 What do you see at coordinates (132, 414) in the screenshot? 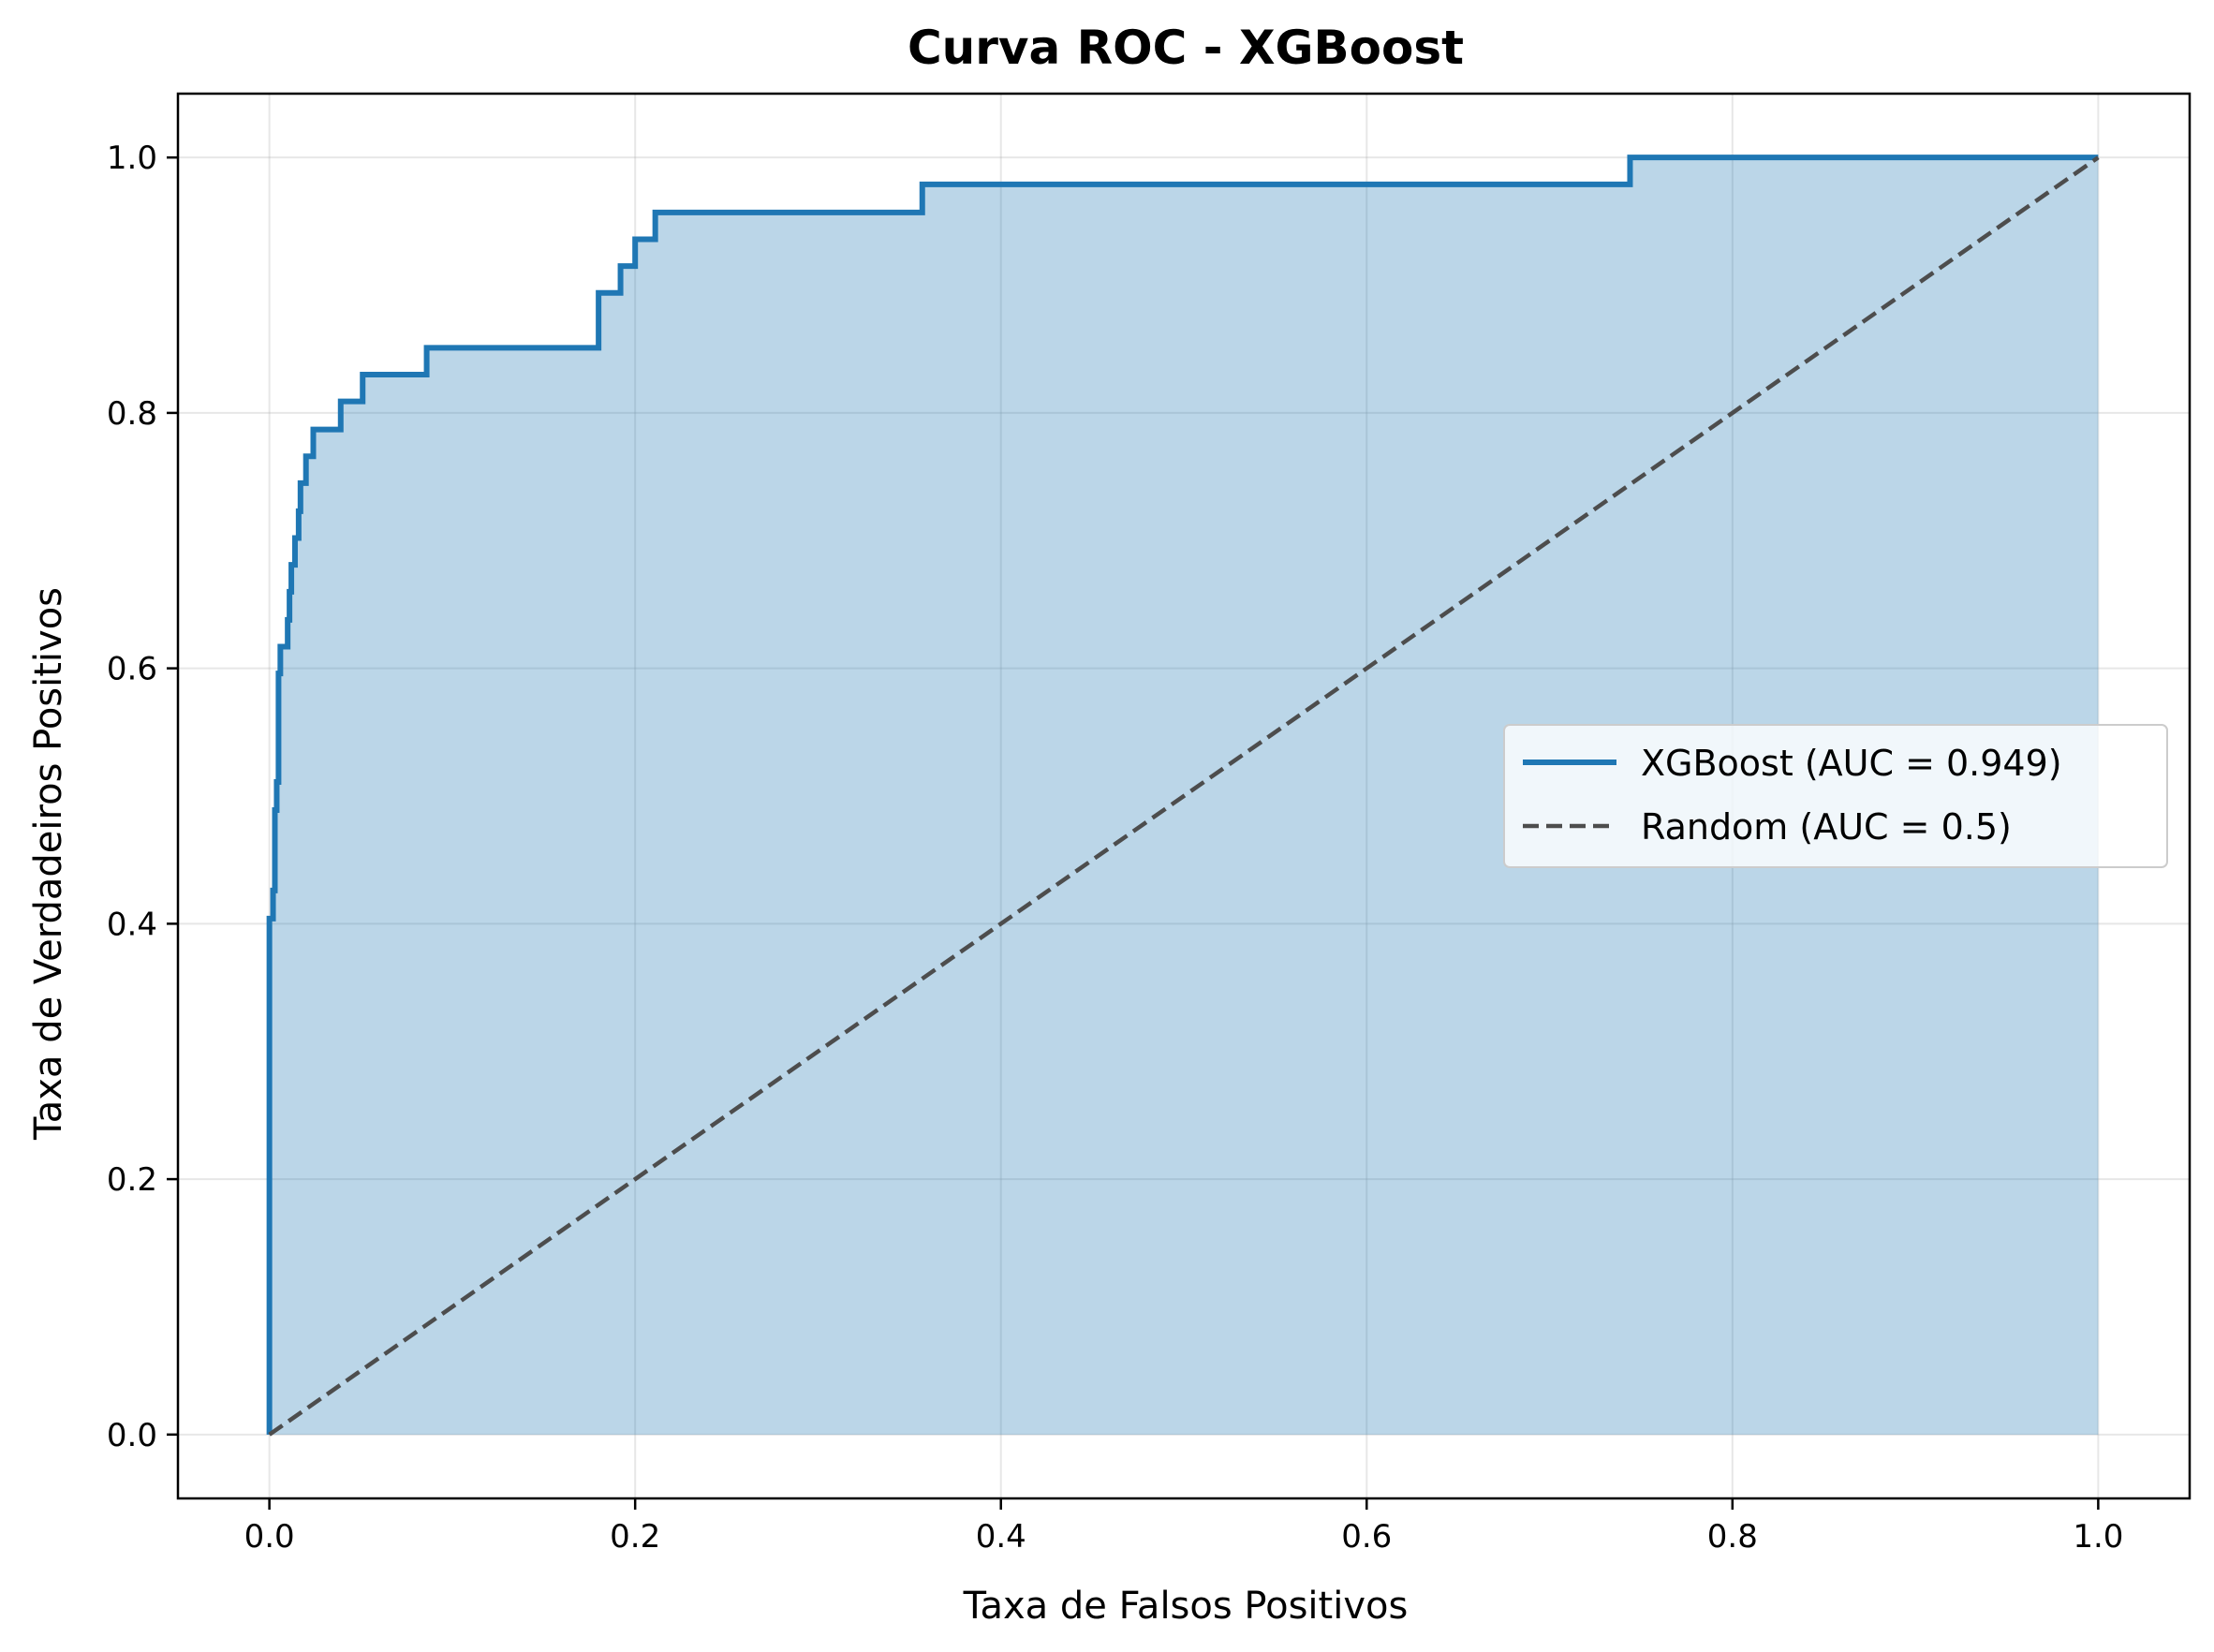
I see `y-tick-label: 0.8` at bounding box center [132, 414].